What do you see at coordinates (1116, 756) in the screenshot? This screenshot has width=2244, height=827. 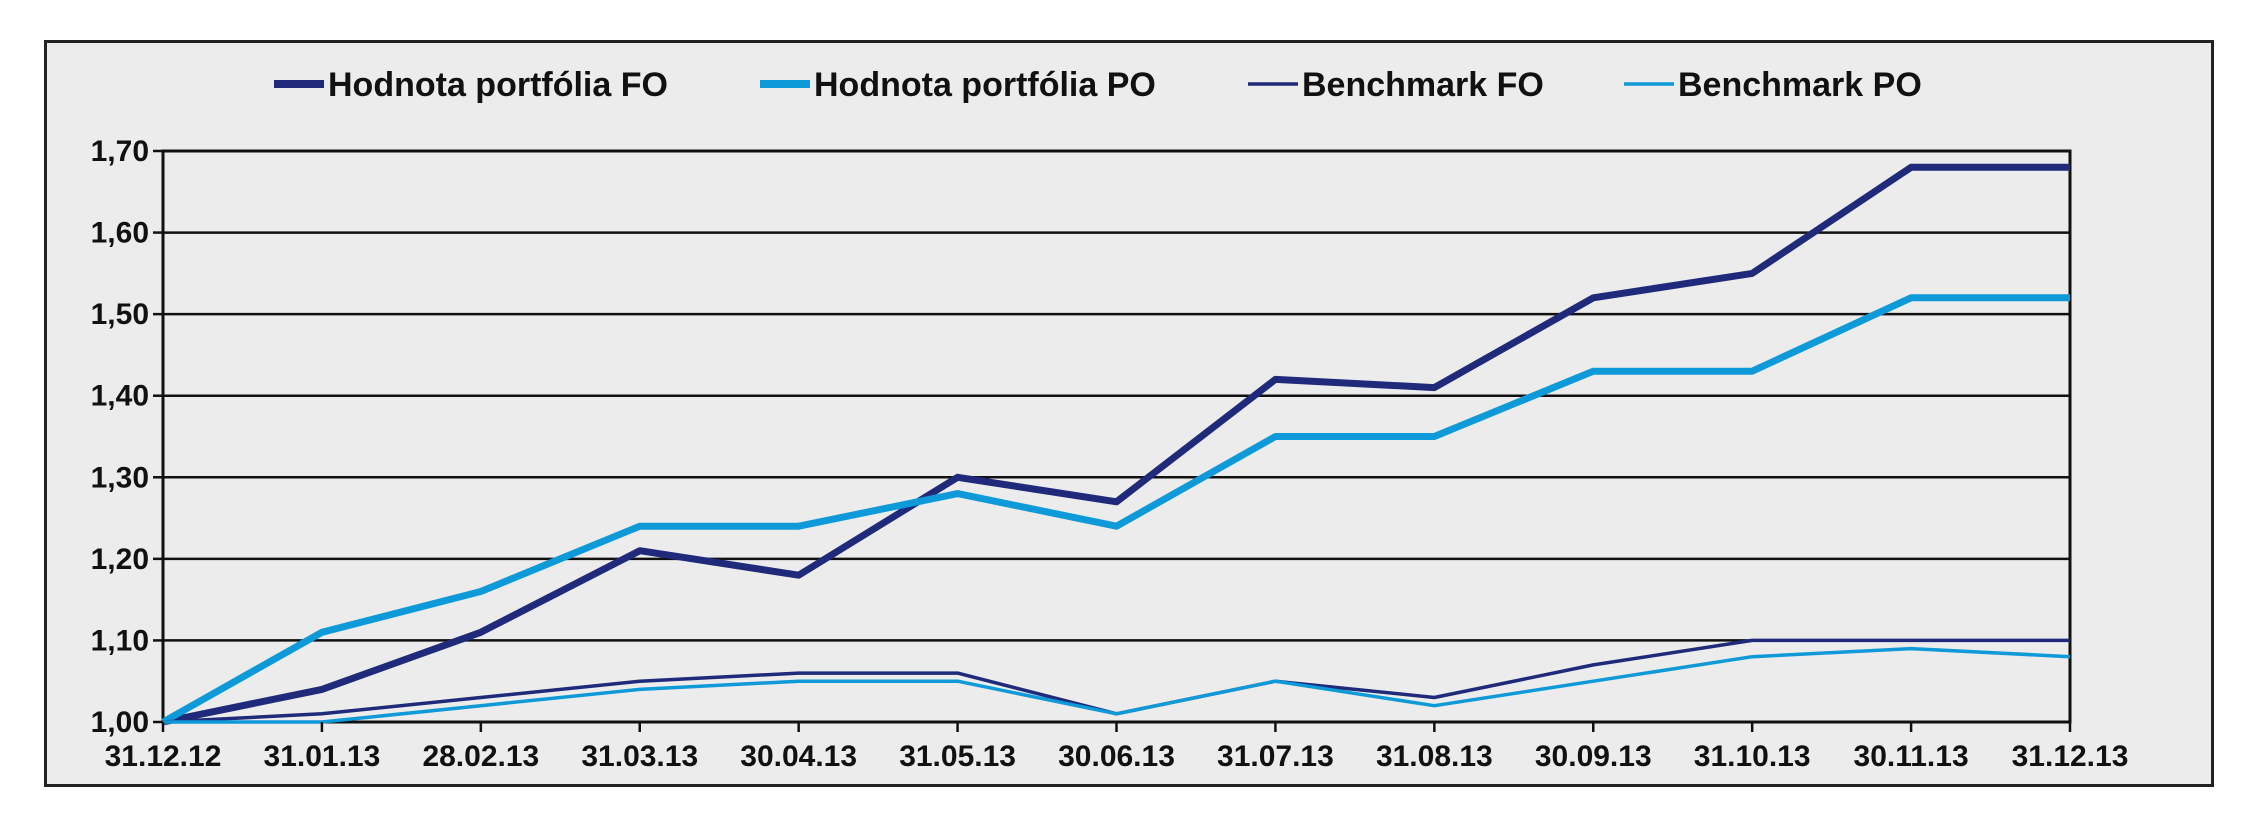 I see `x-tick-label: 30.06.13` at bounding box center [1116, 756].